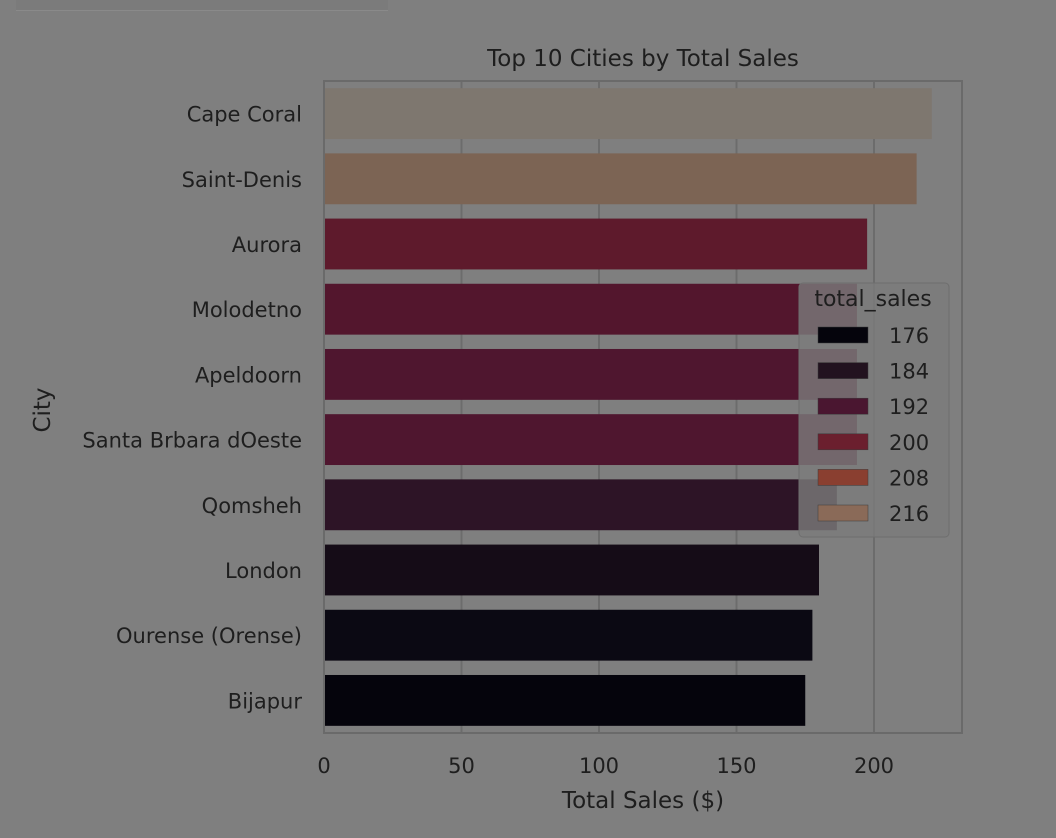 The image size is (1056, 838). What do you see at coordinates (265, 701) in the screenshot?
I see `y-tick-label: Bijapur` at bounding box center [265, 701].